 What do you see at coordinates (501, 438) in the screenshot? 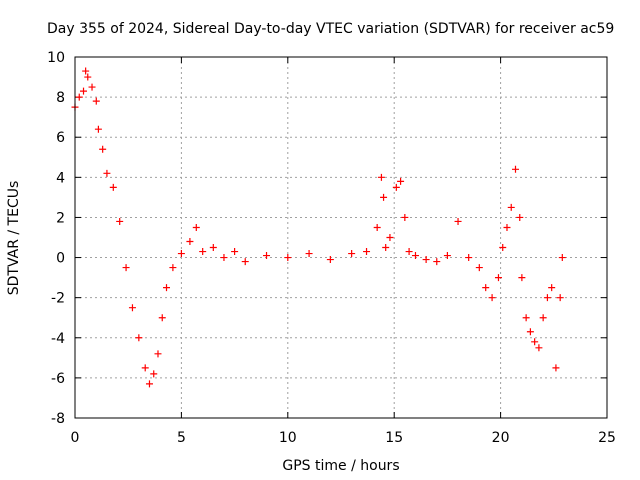
I see `x-tick-label: 20` at bounding box center [501, 438].